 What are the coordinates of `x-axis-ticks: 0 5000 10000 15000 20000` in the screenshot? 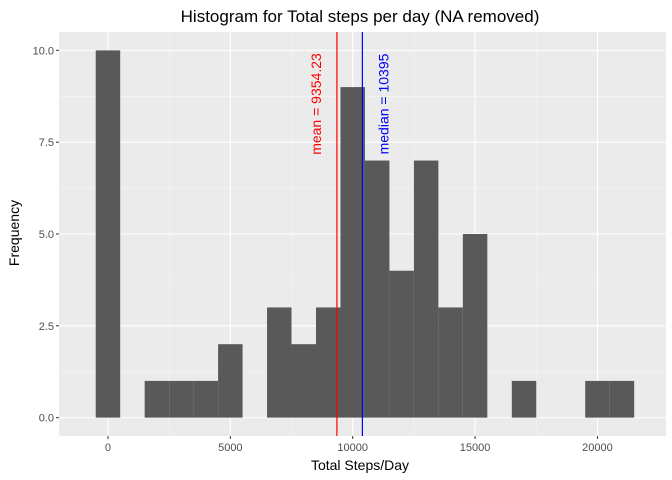 It's located at (359, 445).